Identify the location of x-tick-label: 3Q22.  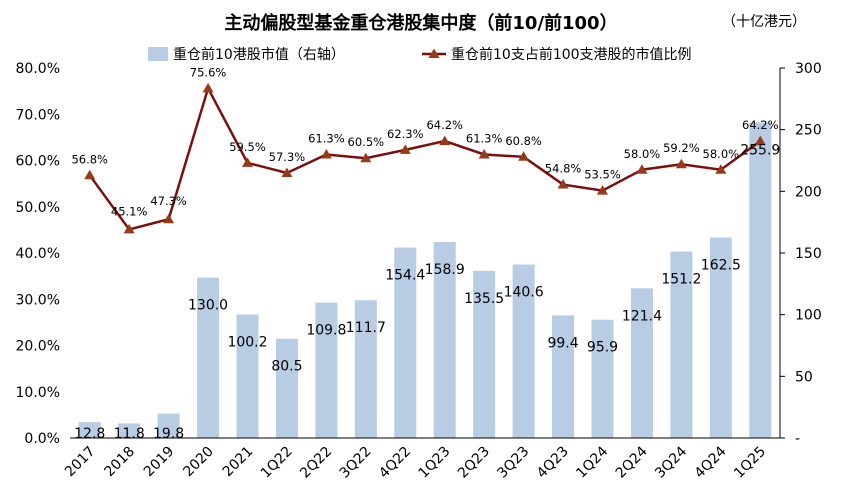
(356, 463).